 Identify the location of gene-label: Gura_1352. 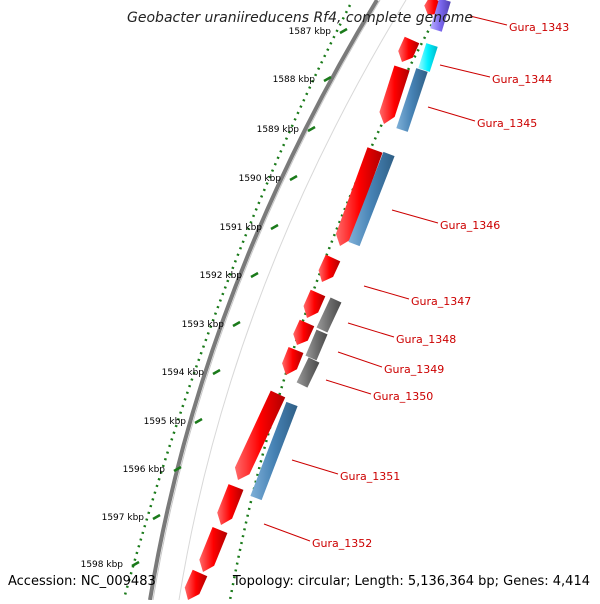
(342, 543).